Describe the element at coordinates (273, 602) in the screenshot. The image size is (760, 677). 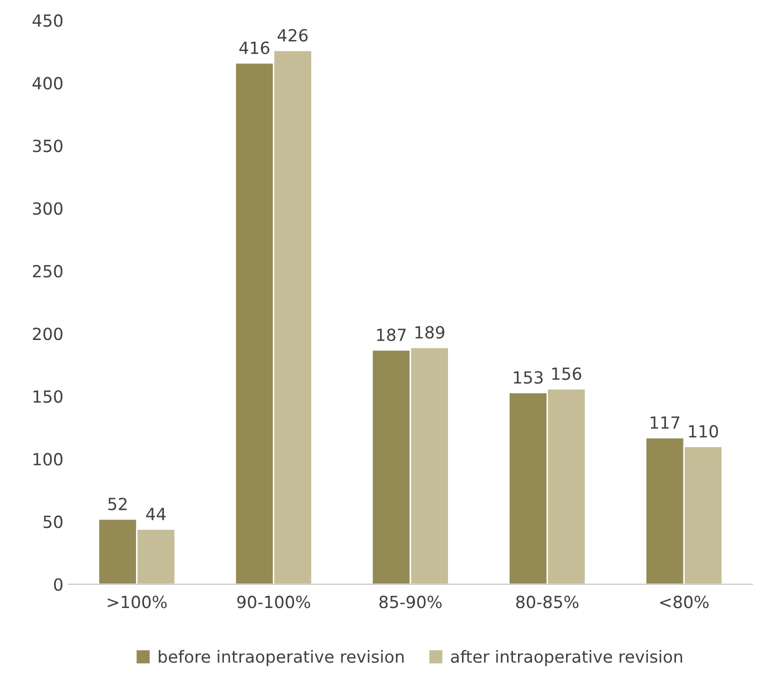
I see `x-tick-label: 90-100%` at that location.